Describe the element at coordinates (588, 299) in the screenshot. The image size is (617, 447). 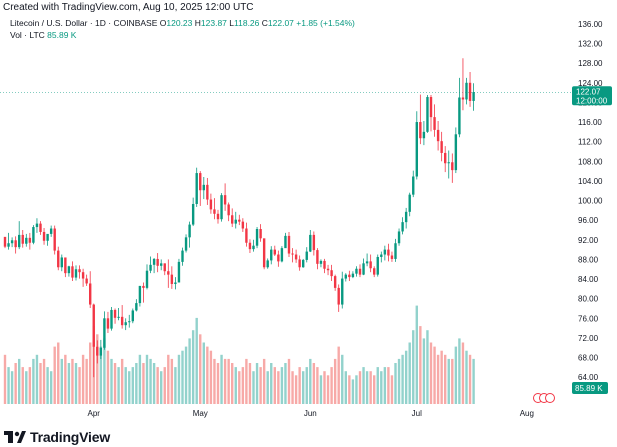
I see `y-tick-label: 80.00` at that location.